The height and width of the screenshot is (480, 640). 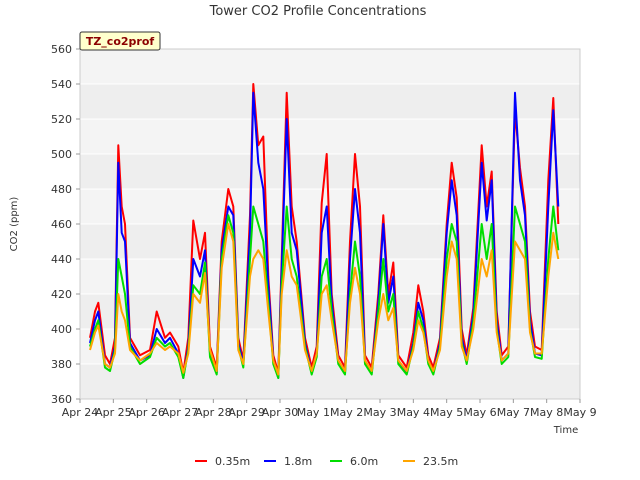 I want to click on x-tick-label: May 8, so click(x=546, y=412).